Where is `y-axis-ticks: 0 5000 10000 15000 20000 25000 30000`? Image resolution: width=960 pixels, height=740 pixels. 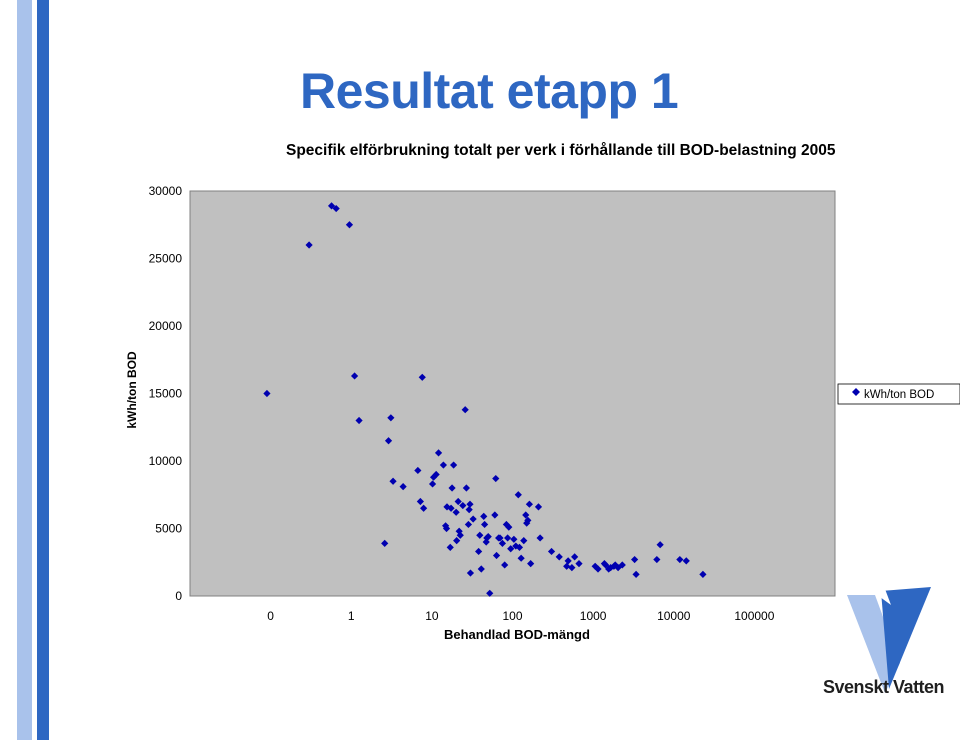
y-axis-ticks: 0 5000 10000 15000 20000 25000 30000 is located at coordinates (166, 393).